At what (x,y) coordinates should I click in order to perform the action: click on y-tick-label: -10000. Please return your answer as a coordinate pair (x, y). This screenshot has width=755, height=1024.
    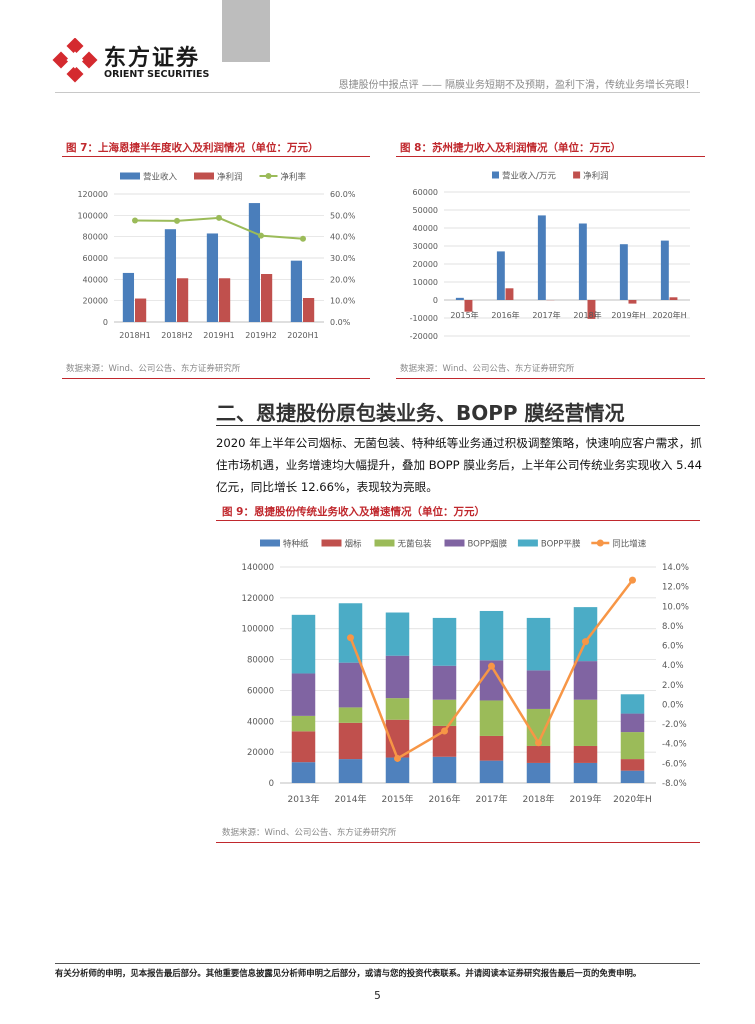
    Looking at the image, I should click on (424, 318).